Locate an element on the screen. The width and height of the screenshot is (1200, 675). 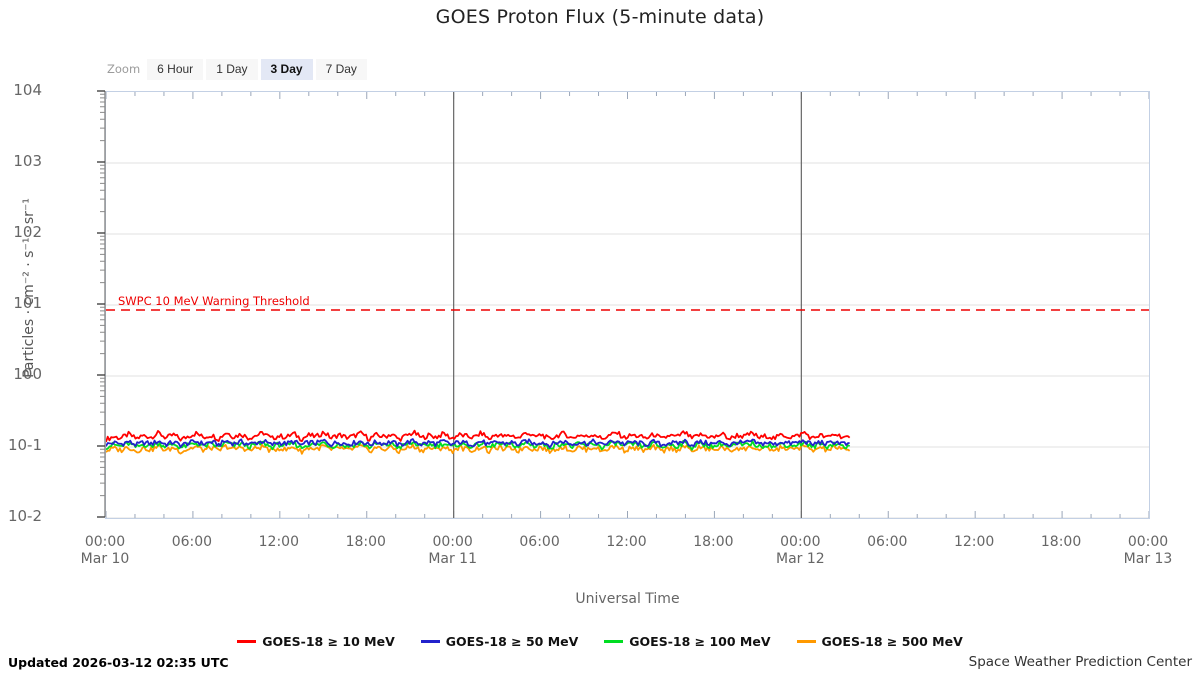
legend-item-500-mev: GOES-18 ≥ 500 MeV is located at coordinates (879, 641).